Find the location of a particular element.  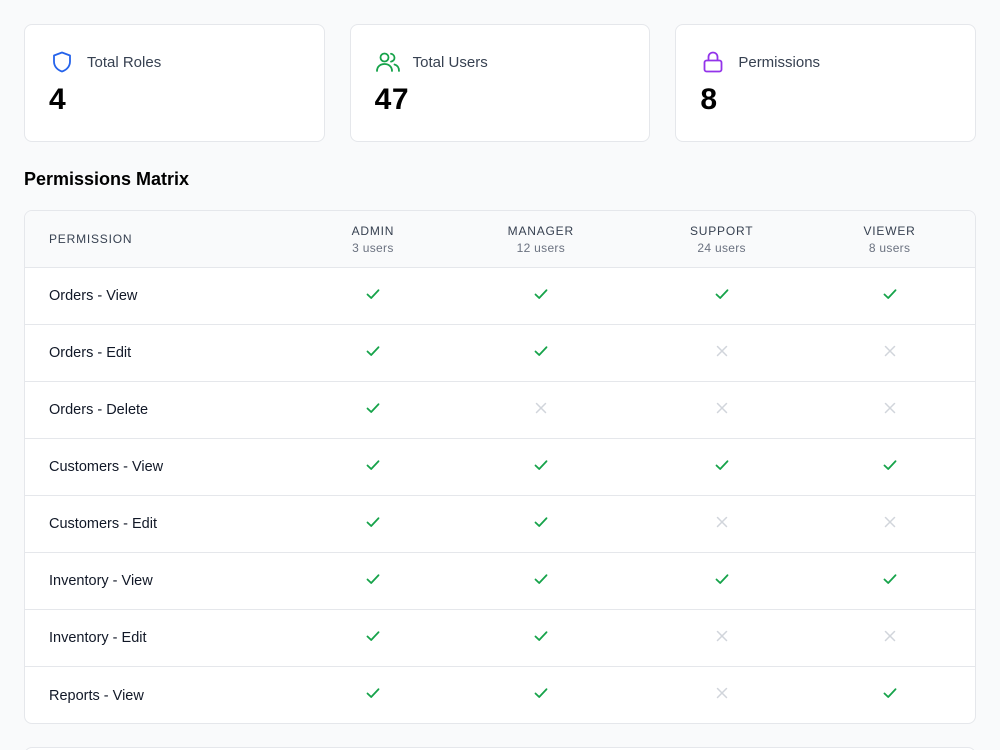

stat-label: Total Users is located at coordinates (450, 62).